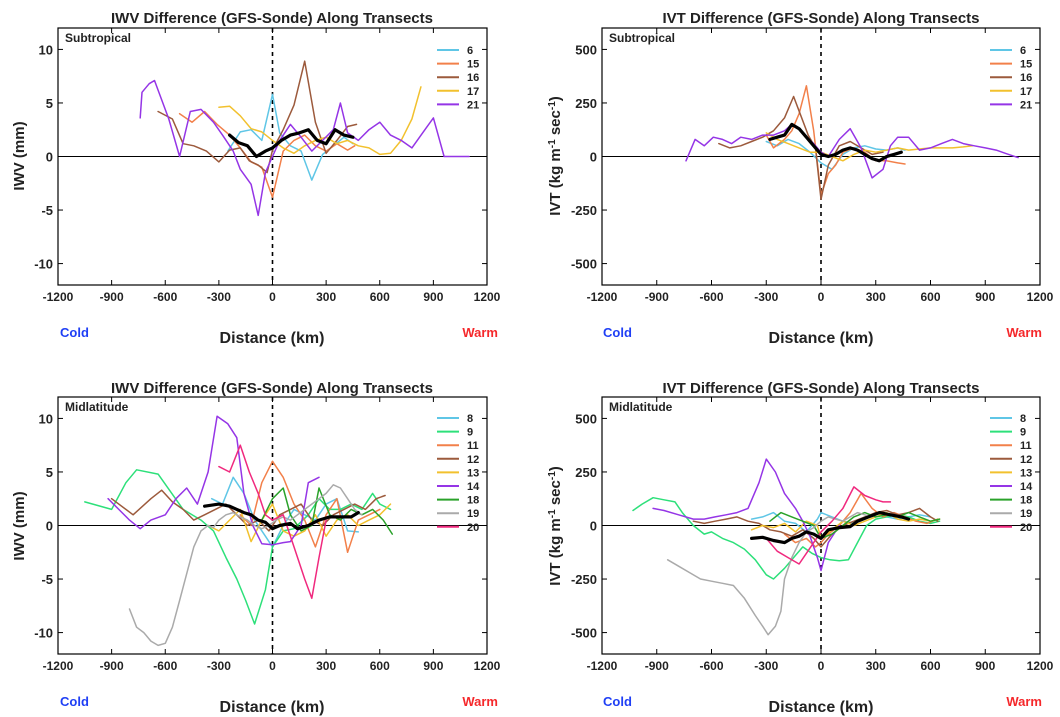  Describe the element at coordinates (556, 526) in the screenshot. I see `y-axis-label: IVT (kg m-1 sec-1)` at that location.